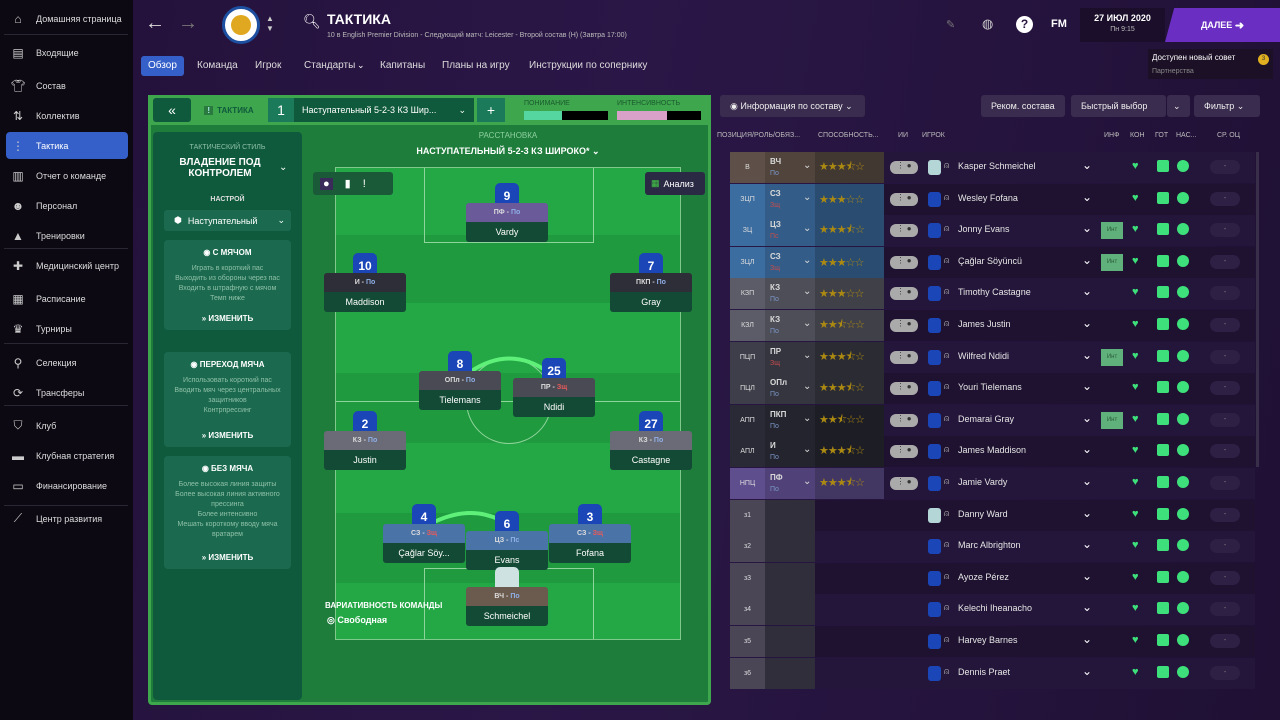 The image size is (1280, 720). I want to click on player-name: Wesley Fofana, so click(988, 197).